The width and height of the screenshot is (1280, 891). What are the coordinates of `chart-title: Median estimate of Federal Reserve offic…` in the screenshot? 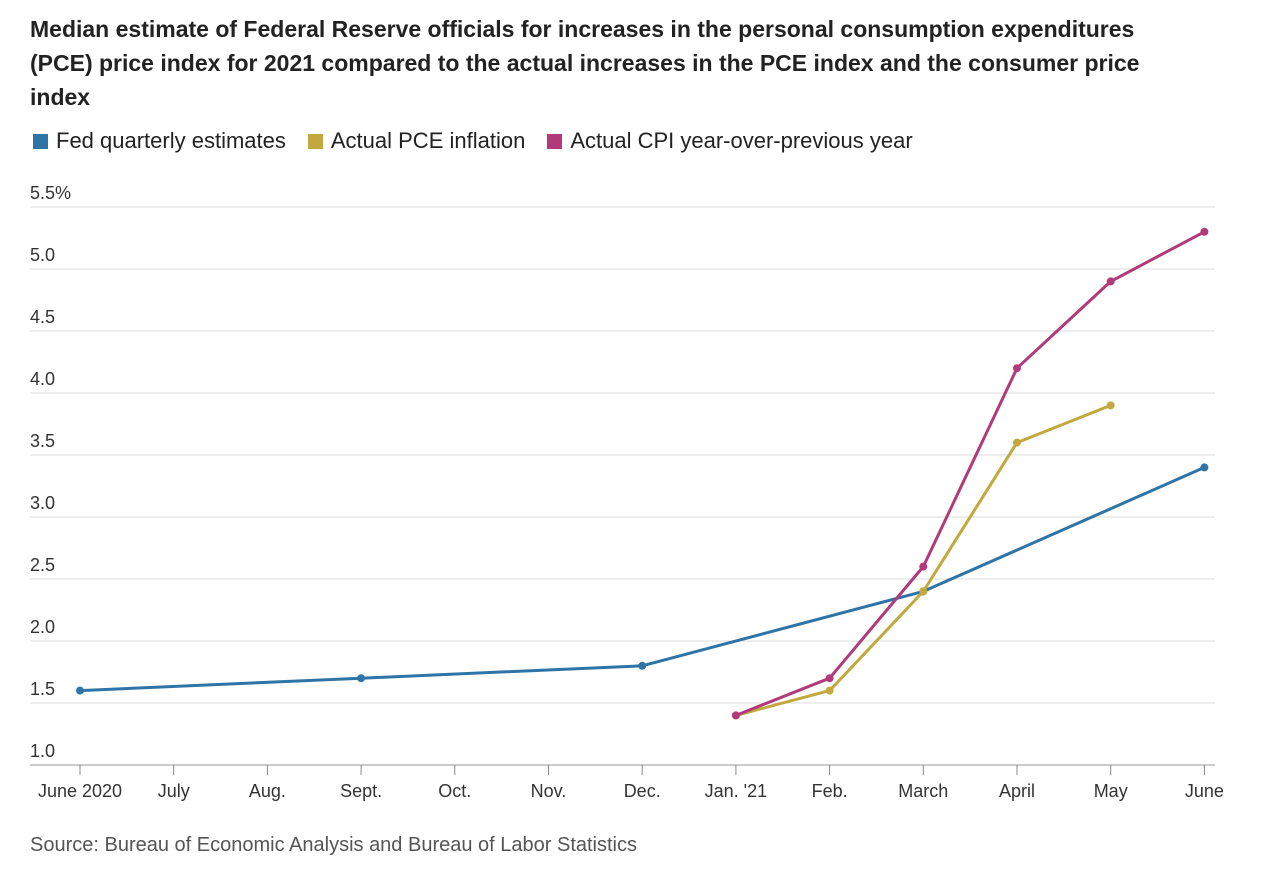 It's located at (585, 63).